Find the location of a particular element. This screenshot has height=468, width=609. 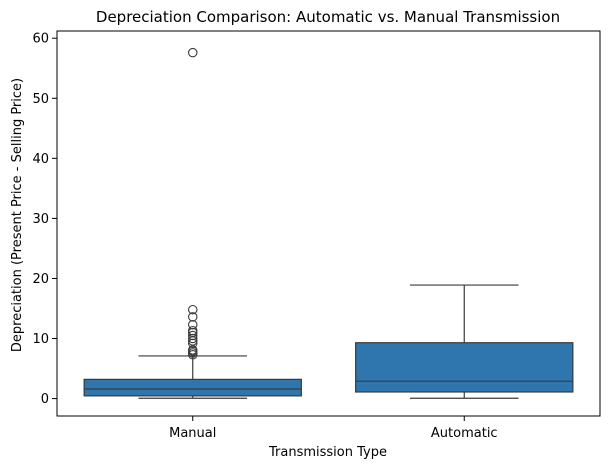

x-tick-label-manual: Manual is located at coordinates (192, 433).